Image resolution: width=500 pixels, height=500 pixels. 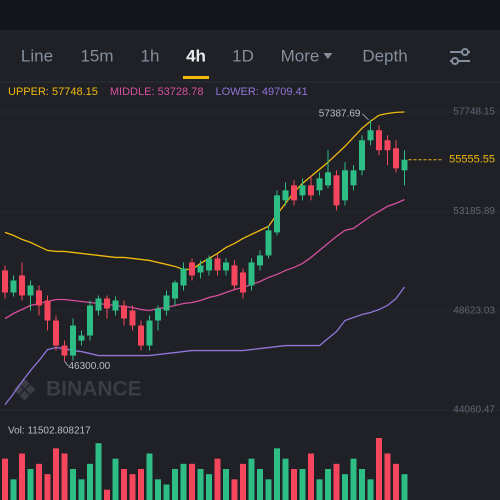 What do you see at coordinates (474, 211) in the screenshot?
I see `y-tick-label: 53185.89` at bounding box center [474, 211].